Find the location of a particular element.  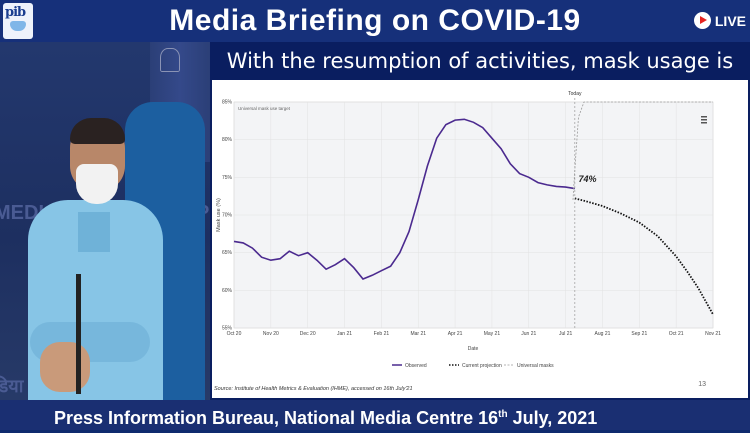

menu-icon is located at coordinates (704, 120).